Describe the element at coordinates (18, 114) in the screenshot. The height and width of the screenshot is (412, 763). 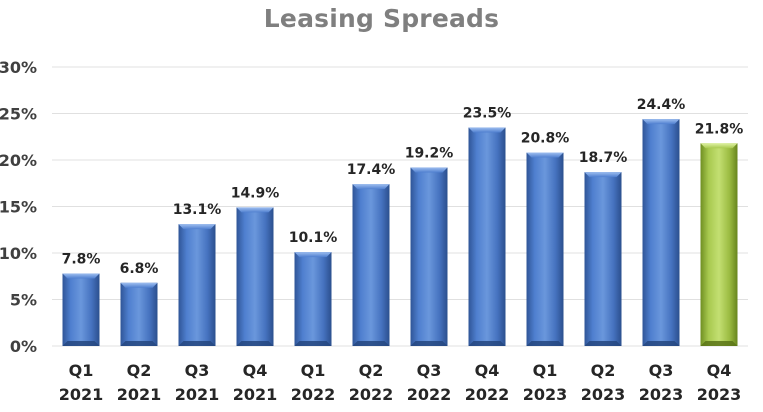
I see `y-tick-label: 25%` at that location.